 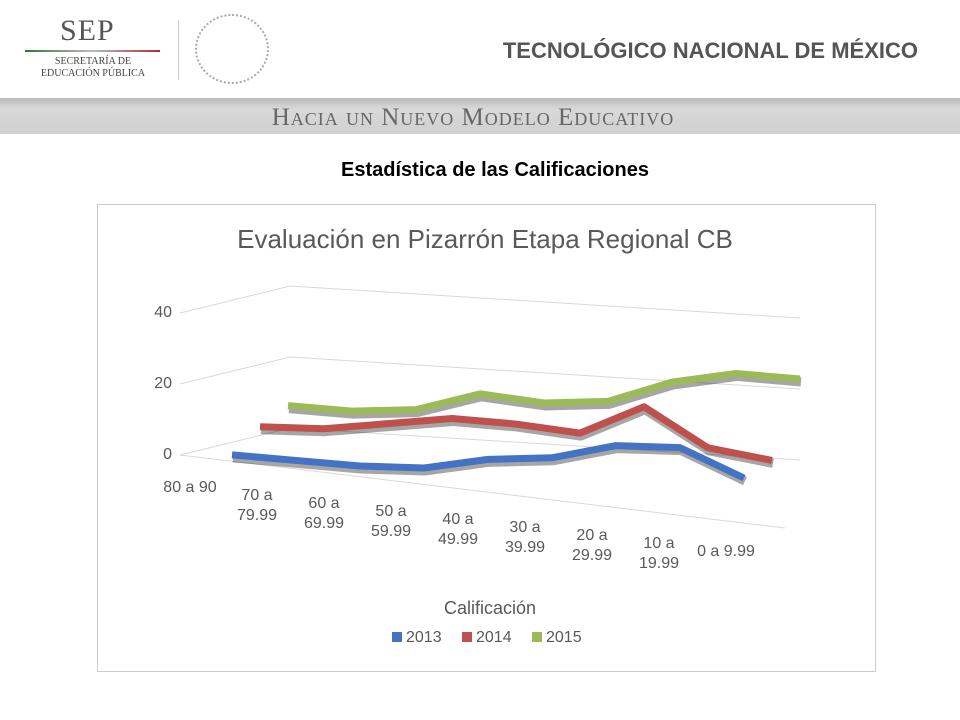 What do you see at coordinates (167, 454) in the screenshot?
I see `y-tick-label: 0` at bounding box center [167, 454].